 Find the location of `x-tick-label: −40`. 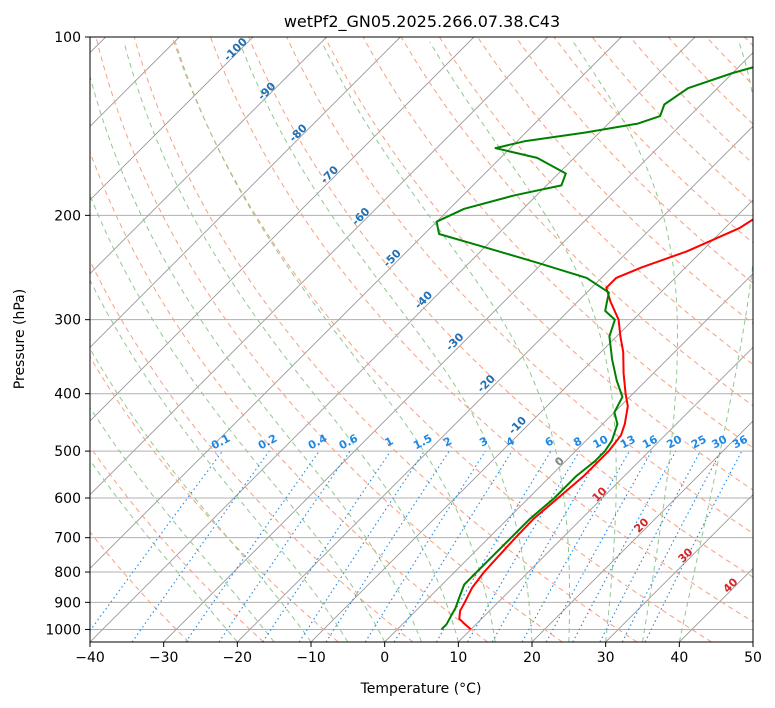

x-tick-label: −40 is located at coordinates (90, 658).